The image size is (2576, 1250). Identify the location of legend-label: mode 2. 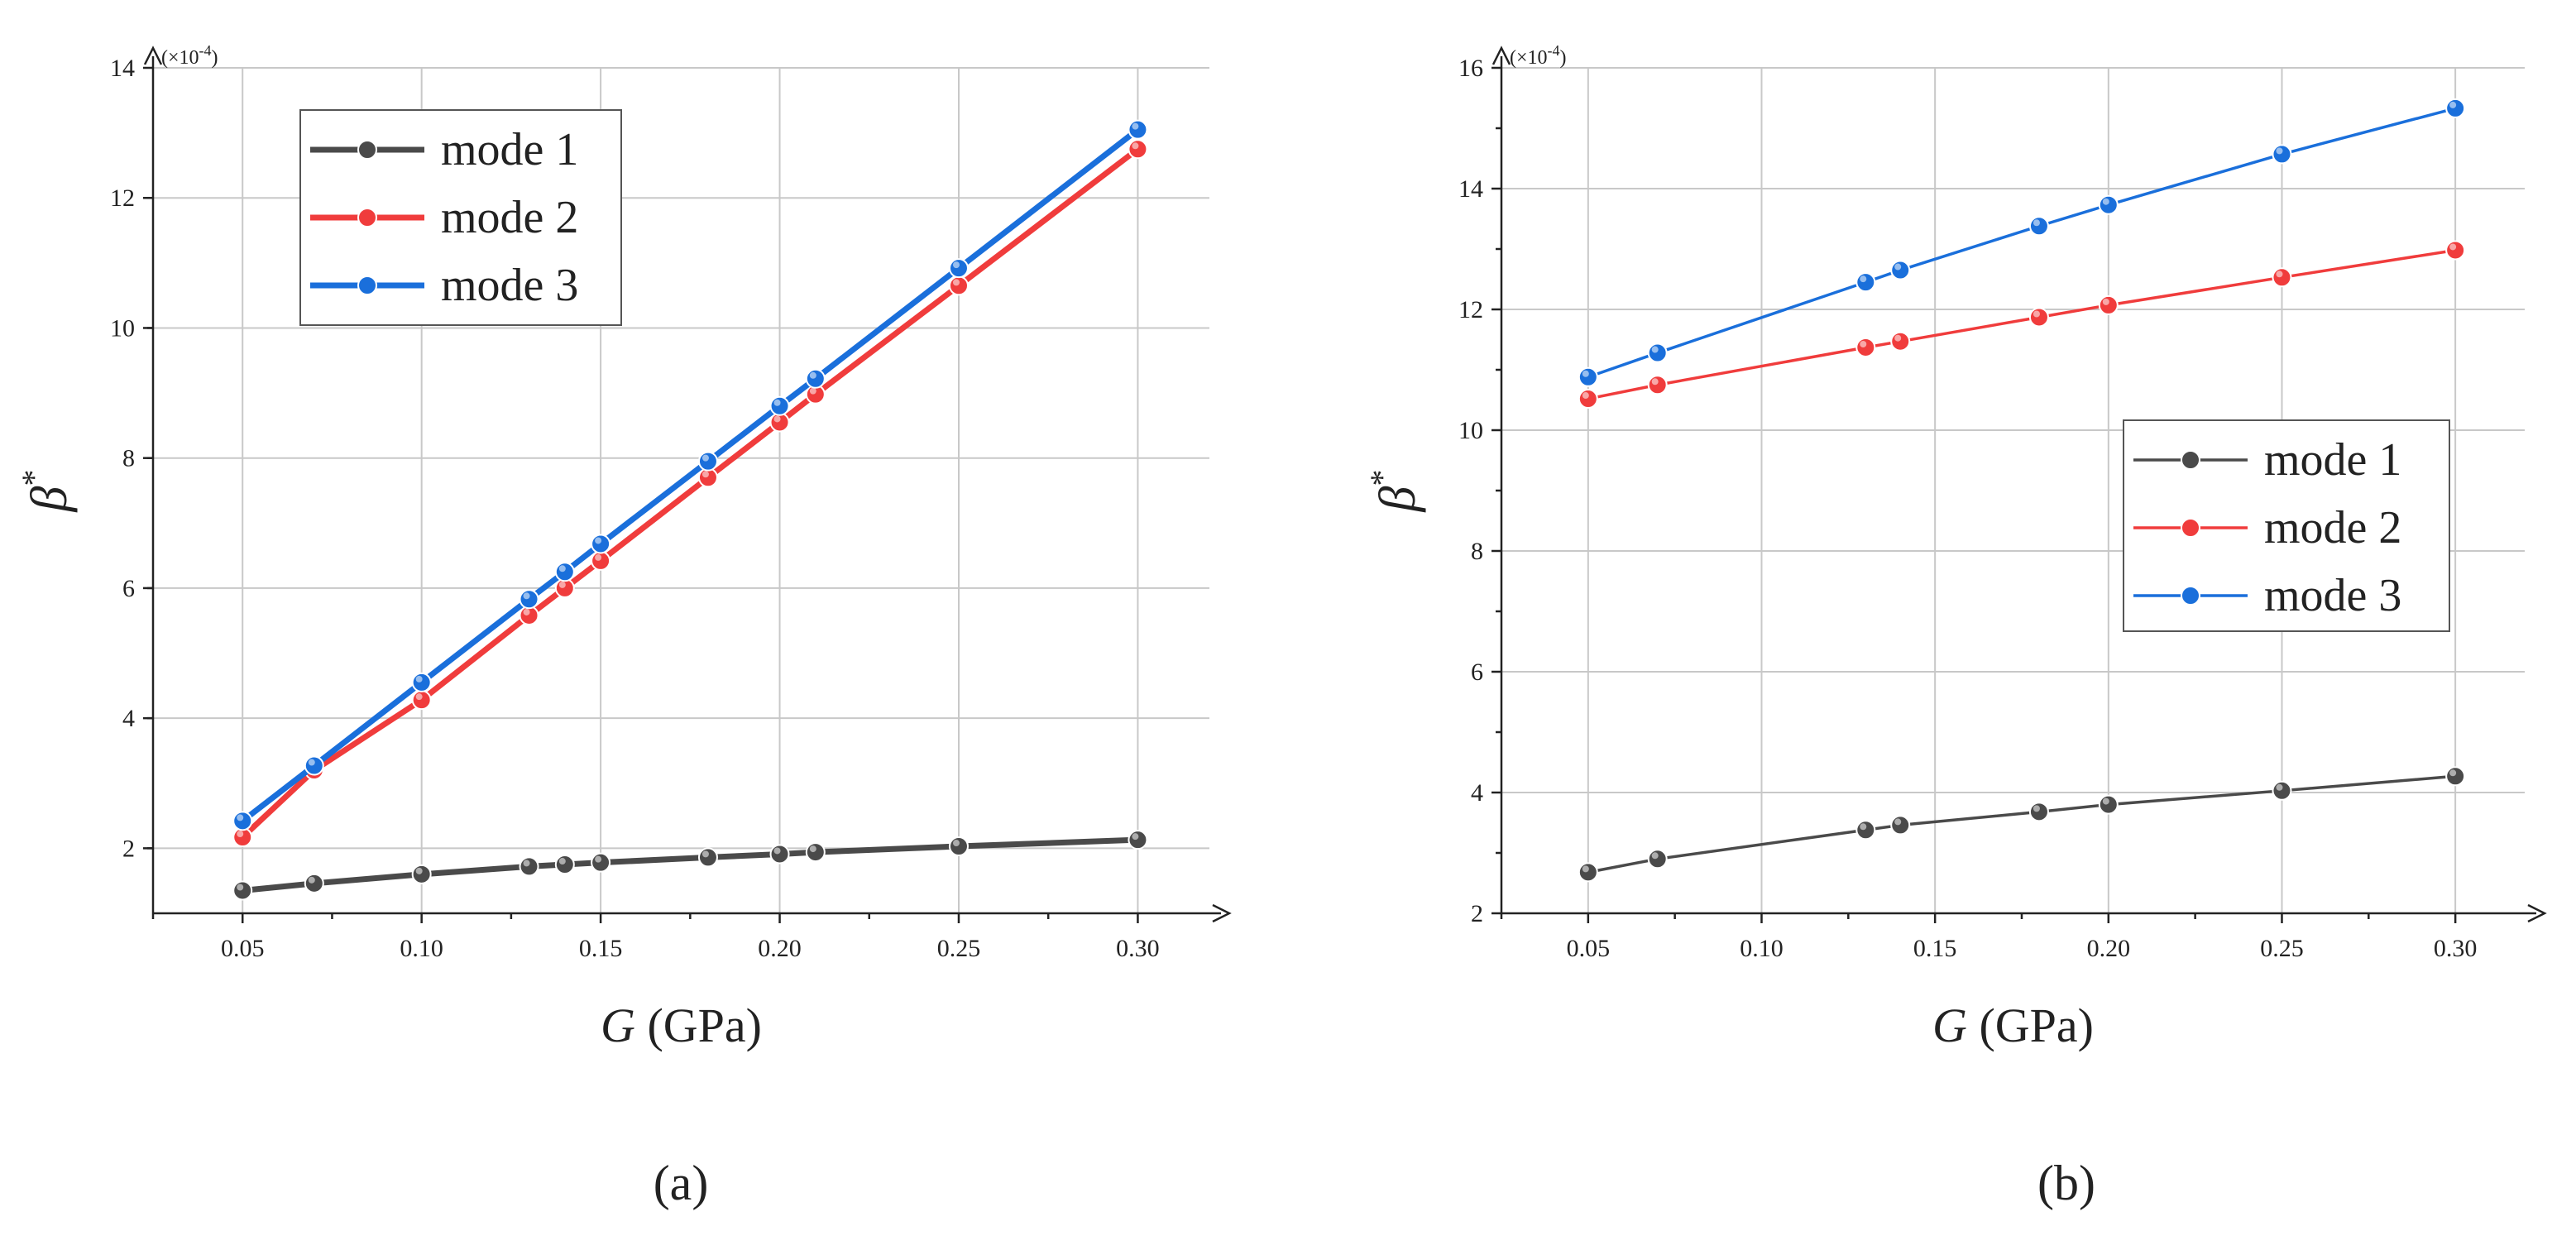
(2332, 527).